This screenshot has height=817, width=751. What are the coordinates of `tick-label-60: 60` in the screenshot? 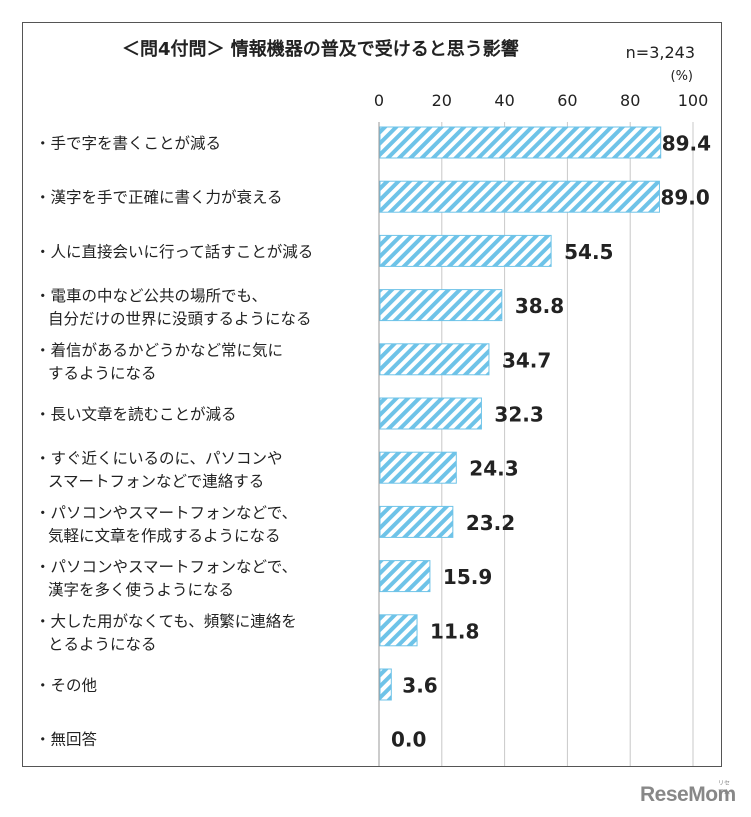 It's located at (567, 100).